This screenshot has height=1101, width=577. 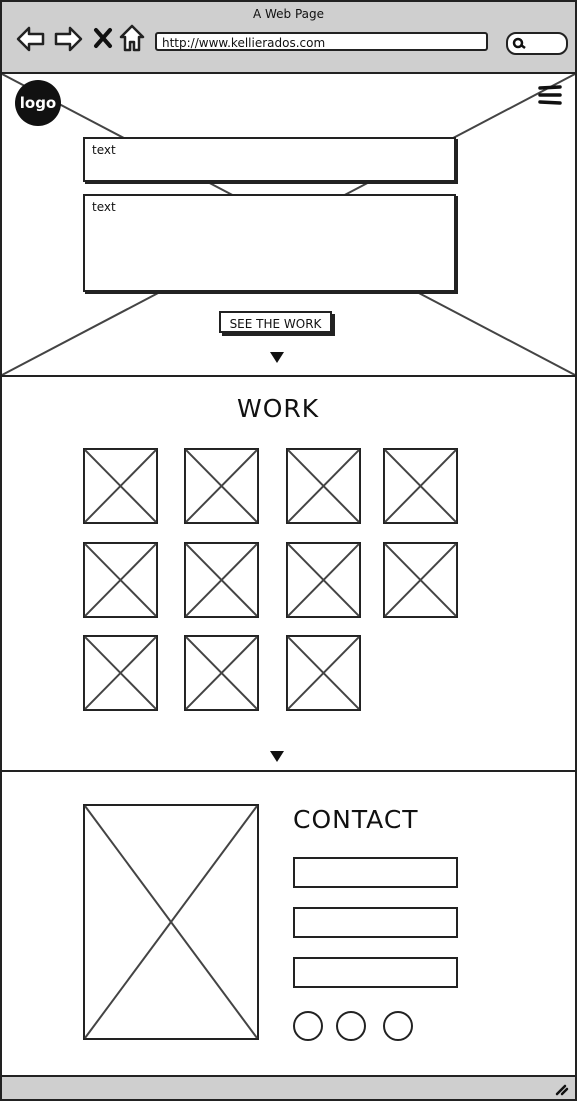 What do you see at coordinates (103, 38) in the screenshot?
I see `close-icon` at bounding box center [103, 38].